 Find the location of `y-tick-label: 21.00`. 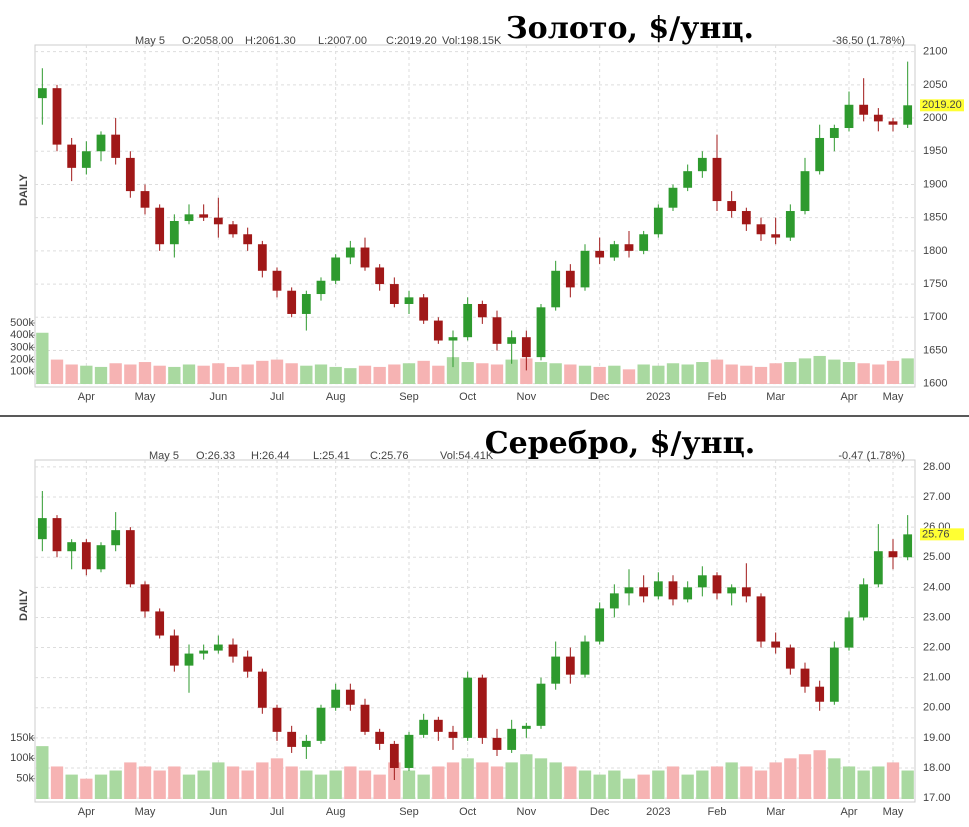

y-tick-label: 21.00 is located at coordinates (937, 678).